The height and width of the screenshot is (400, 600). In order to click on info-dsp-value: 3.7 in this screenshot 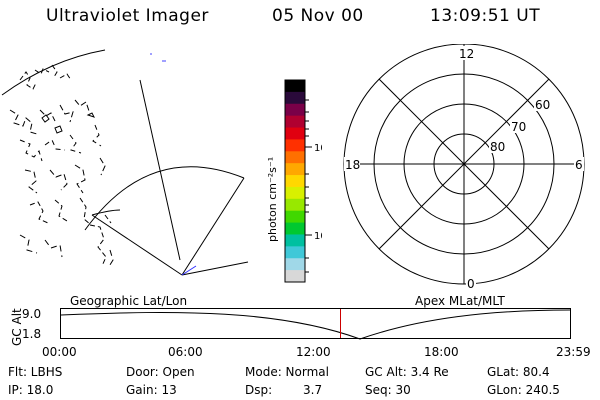, I will do `click(313, 390)`.